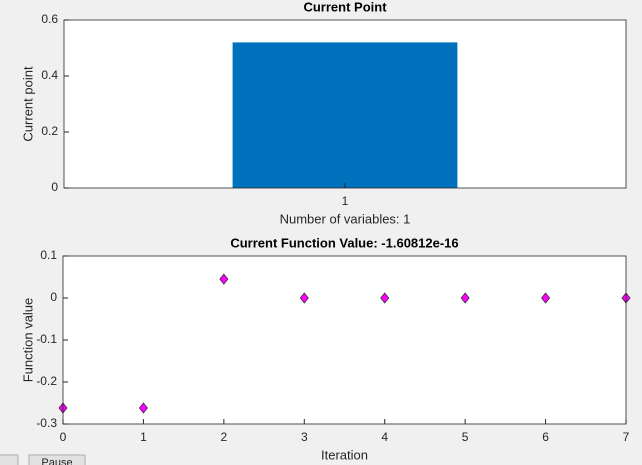  Describe the element at coordinates (46, 339) in the screenshot. I see `y-tick-label: -0.1` at that location.